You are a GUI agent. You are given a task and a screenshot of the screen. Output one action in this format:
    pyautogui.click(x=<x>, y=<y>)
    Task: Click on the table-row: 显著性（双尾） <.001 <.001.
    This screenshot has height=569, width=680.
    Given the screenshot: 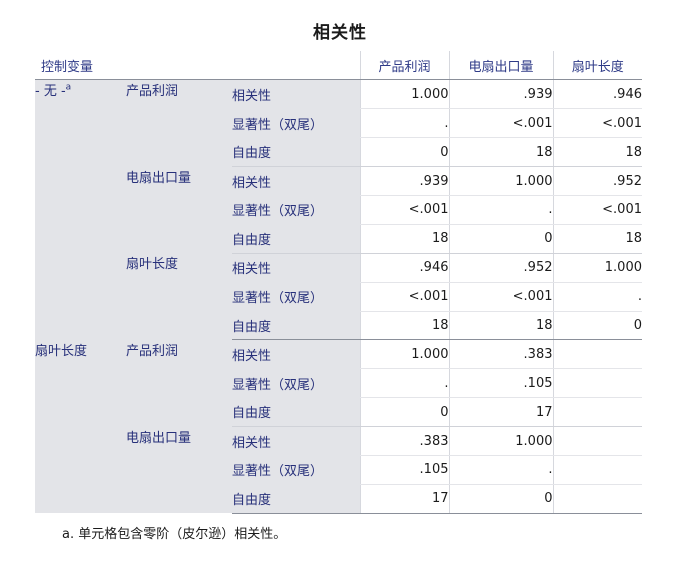 What is the action you would take?
    pyautogui.click(x=338, y=297)
    